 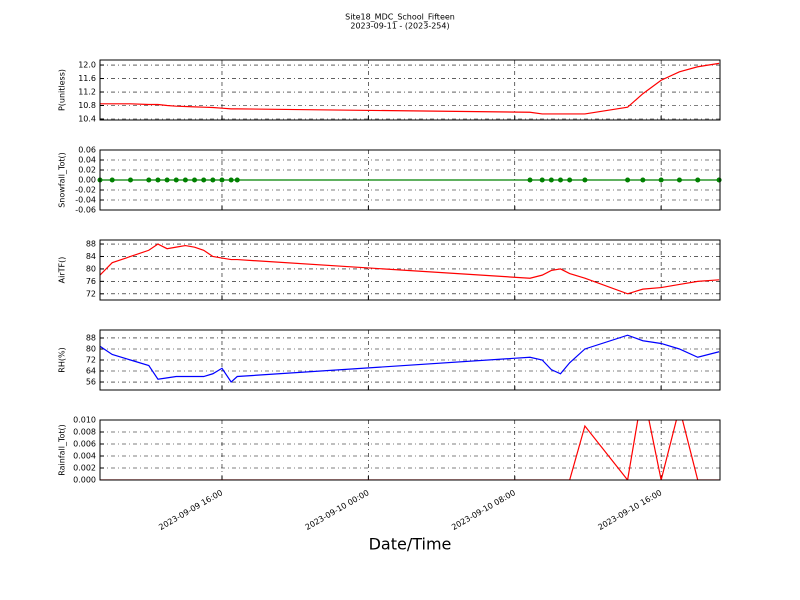 What do you see at coordinates (87, 170) in the screenshot?
I see `y-tick-label: 0.02` at bounding box center [87, 170].